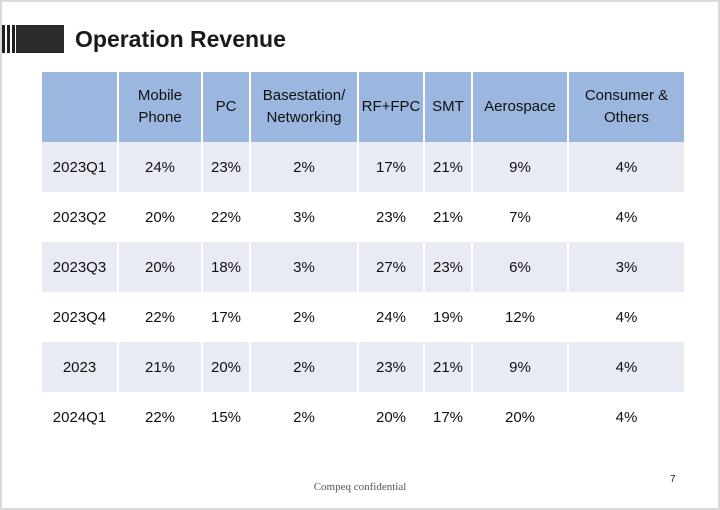 Image resolution: width=720 pixels, height=510 pixels. I want to click on page-number: 7, so click(673, 479).